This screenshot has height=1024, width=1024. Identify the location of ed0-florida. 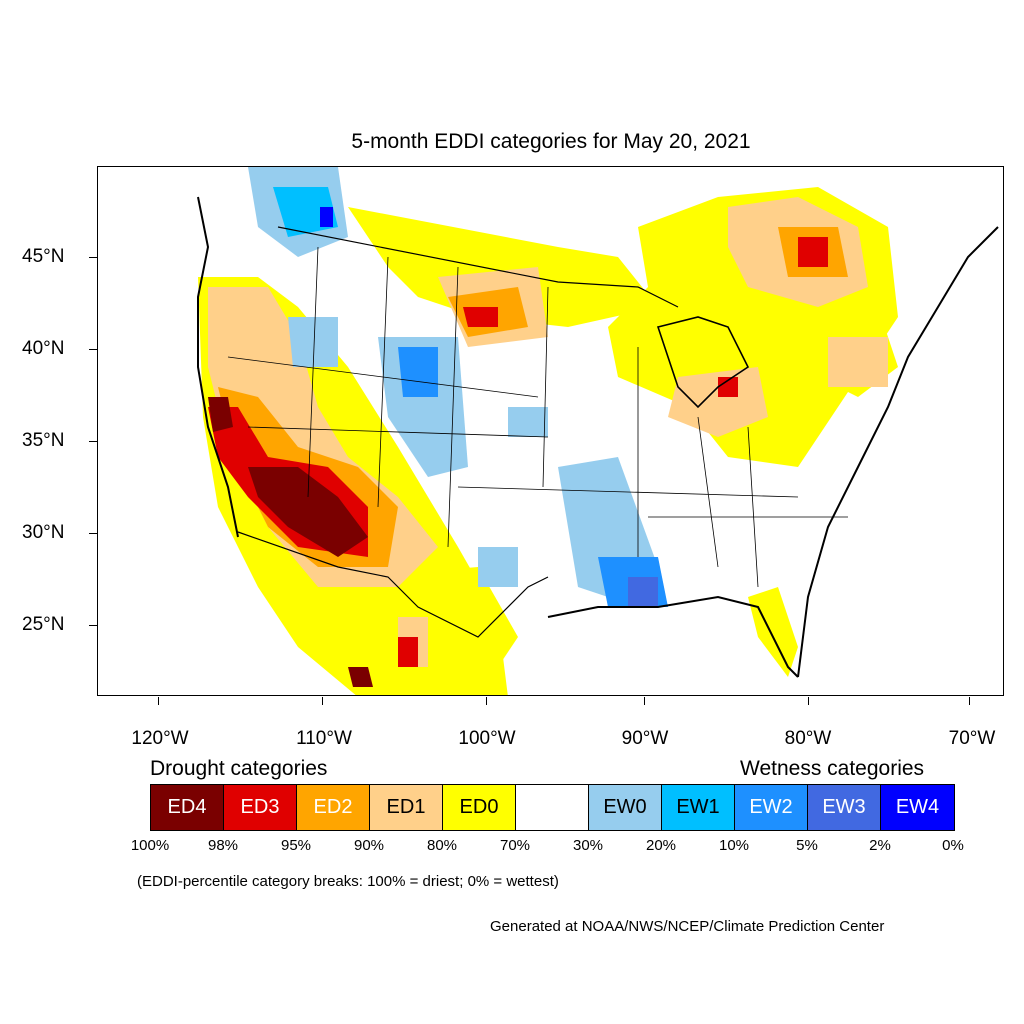
(773, 632).